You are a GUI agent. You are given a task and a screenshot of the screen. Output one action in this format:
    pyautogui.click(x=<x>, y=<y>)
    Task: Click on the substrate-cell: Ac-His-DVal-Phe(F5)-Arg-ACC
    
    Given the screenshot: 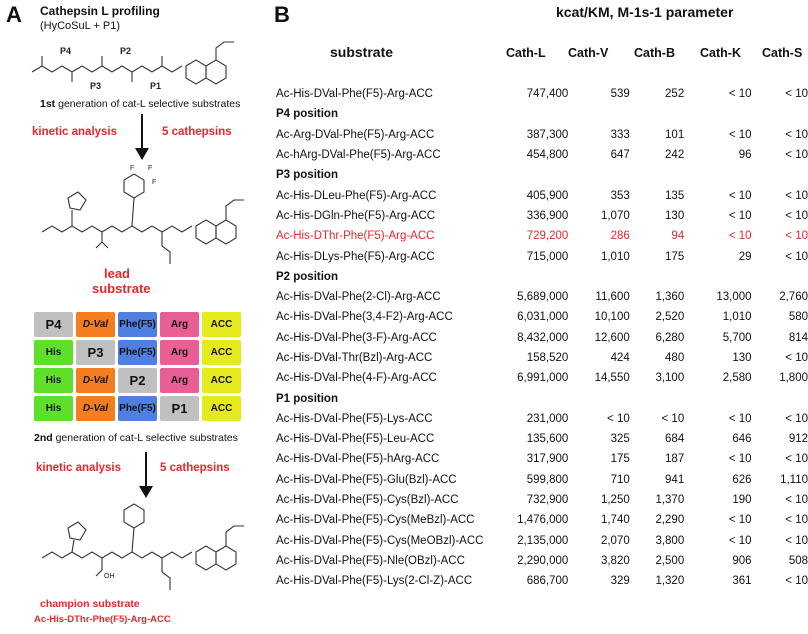 What is the action you would take?
    pyautogui.click(x=354, y=94)
    